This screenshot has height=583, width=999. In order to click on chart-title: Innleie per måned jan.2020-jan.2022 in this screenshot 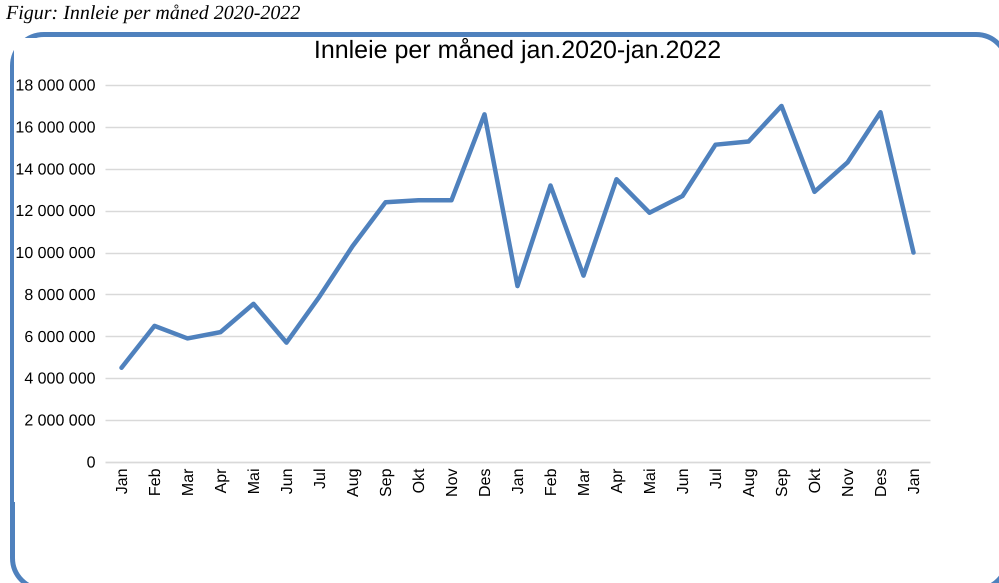, I will do `click(518, 50)`.